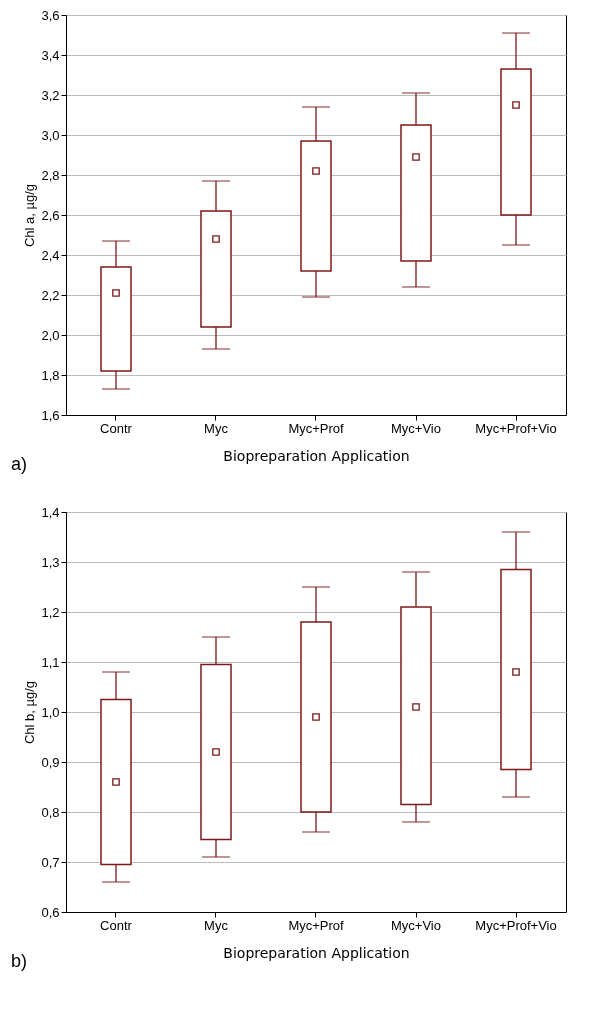 This screenshot has height=1029, width=589. Describe the element at coordinates (50, 512) in the screenshot. I see `y-tick-label: 1,4` at that location.